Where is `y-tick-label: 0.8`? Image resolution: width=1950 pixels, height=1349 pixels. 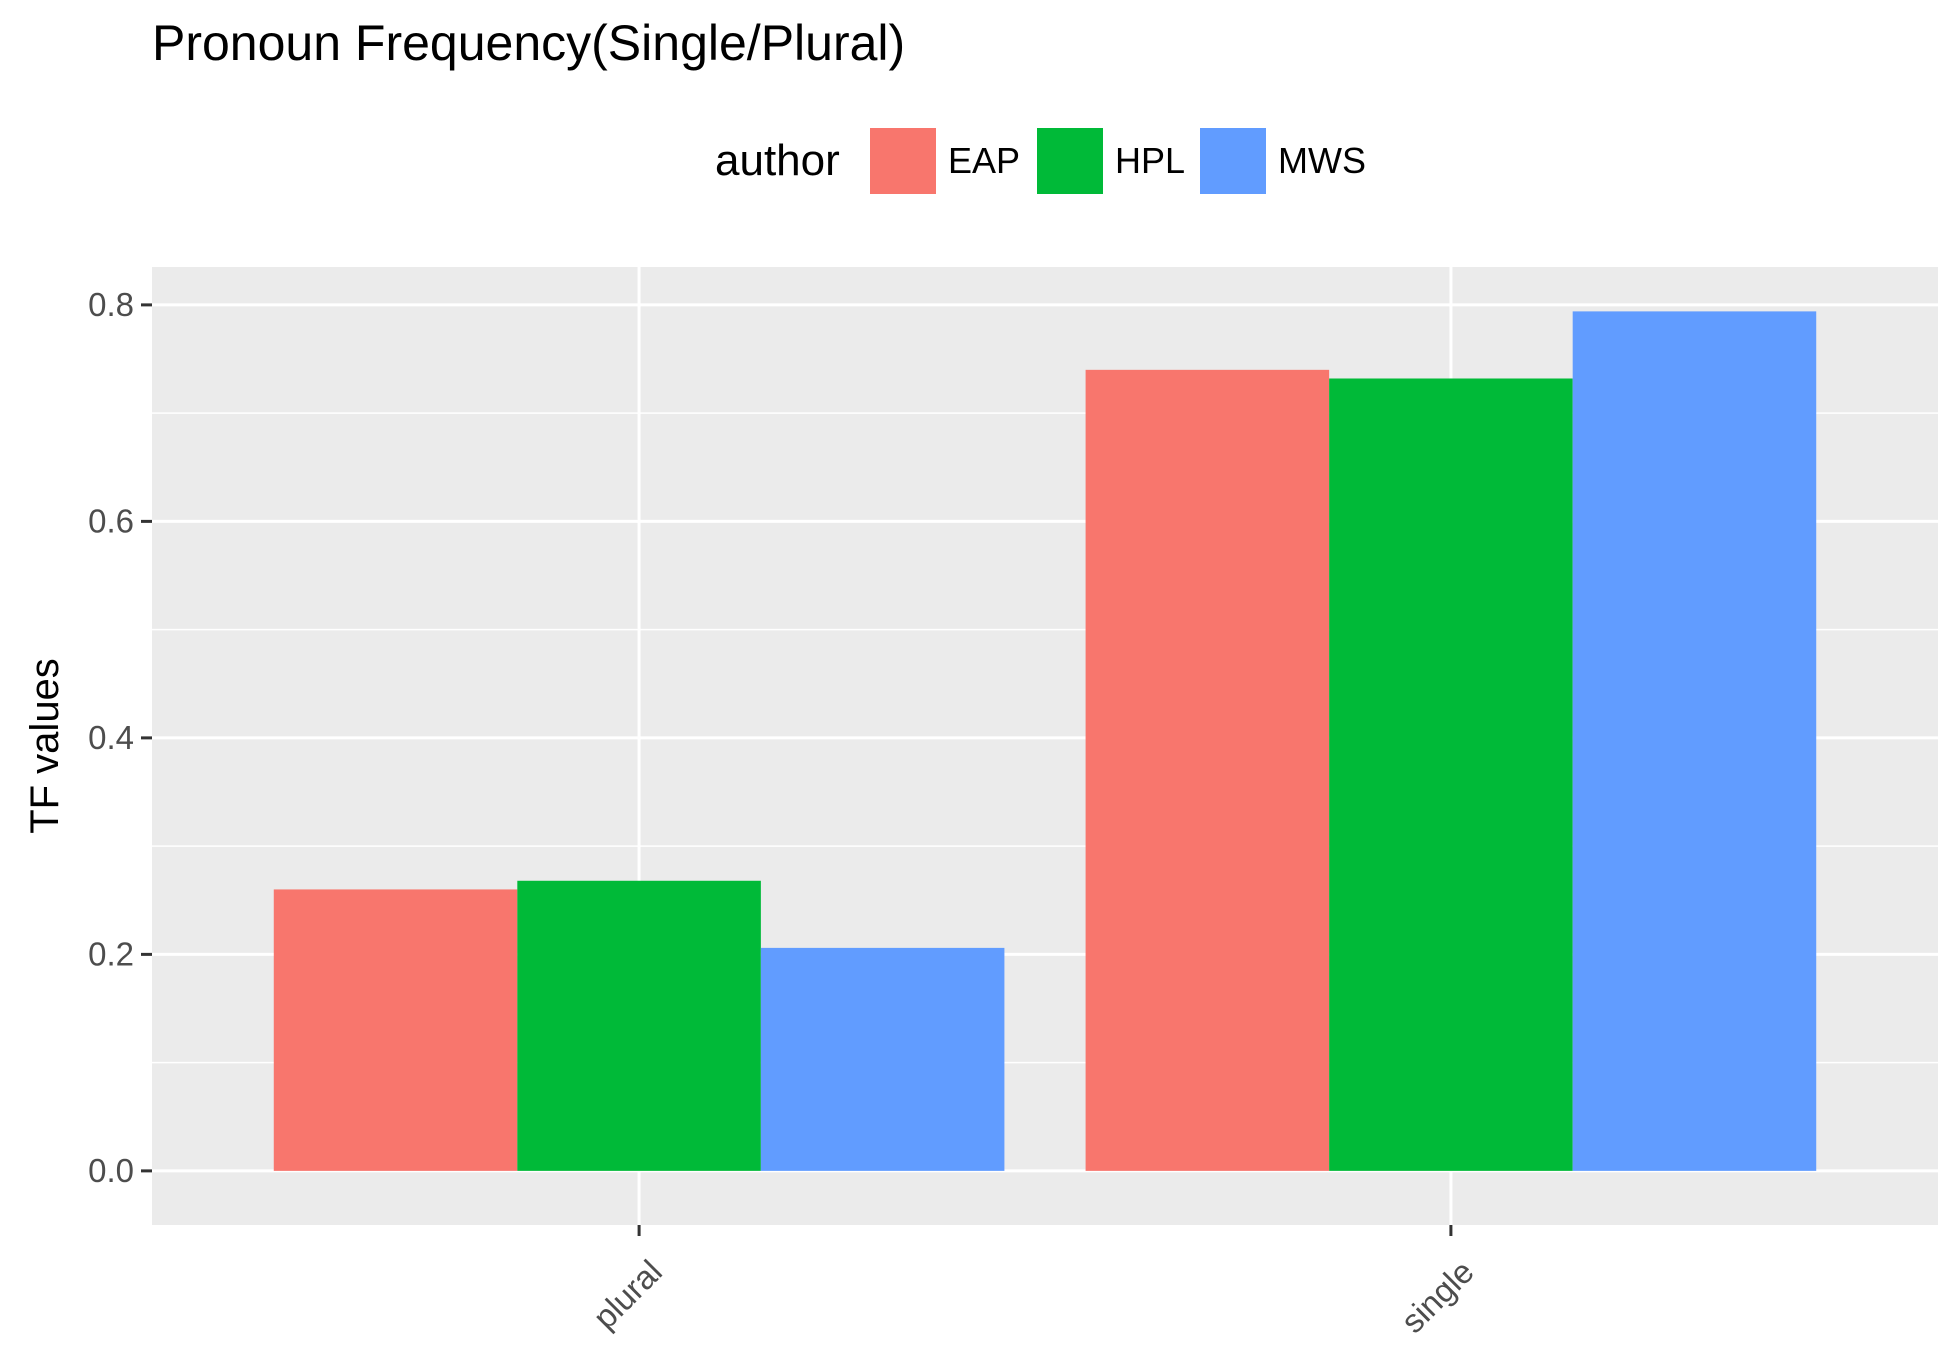 y-tick-label: 0.8 is located at coordinates (111, 304).